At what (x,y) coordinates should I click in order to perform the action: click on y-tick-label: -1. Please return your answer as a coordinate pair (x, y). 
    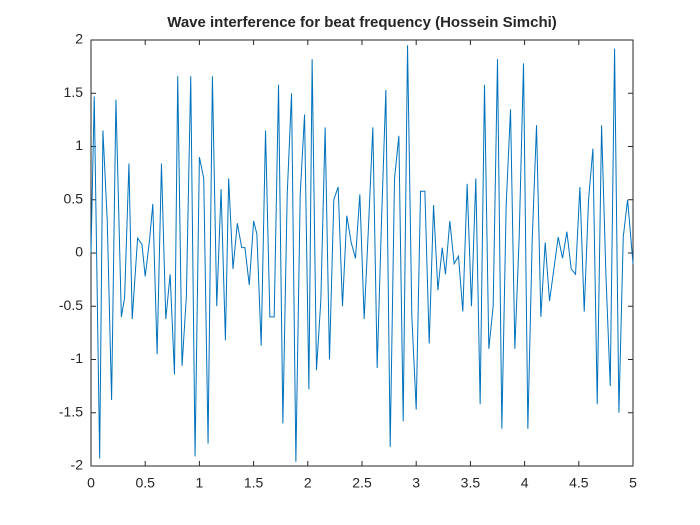
    Looking at the image, I should click on (77, 358).